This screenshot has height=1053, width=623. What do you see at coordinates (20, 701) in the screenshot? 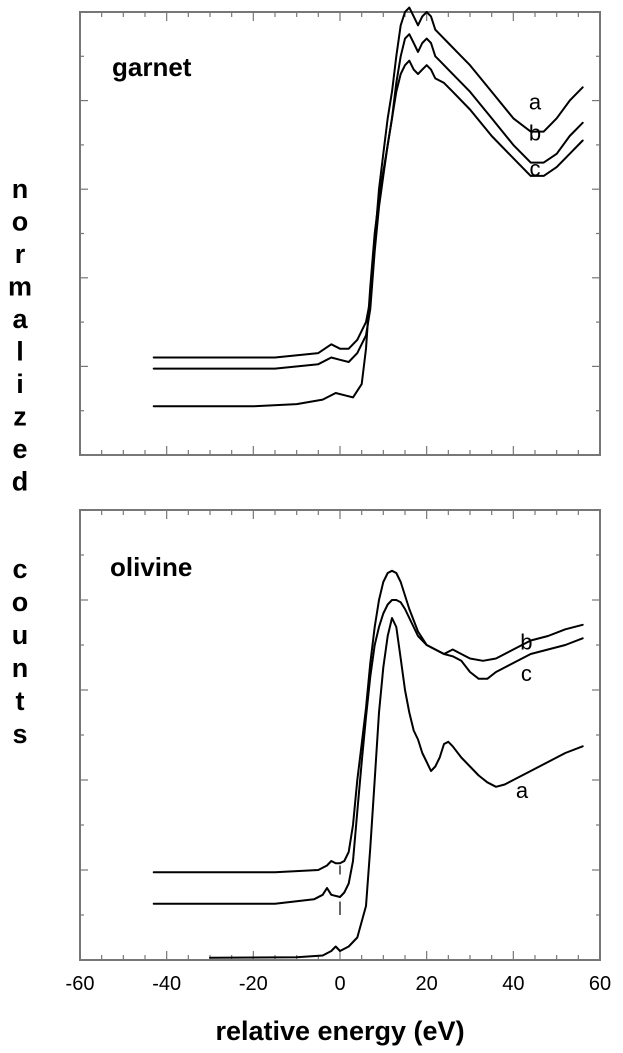
I see `y-label-letter: t` at bounding box center [20, 701].